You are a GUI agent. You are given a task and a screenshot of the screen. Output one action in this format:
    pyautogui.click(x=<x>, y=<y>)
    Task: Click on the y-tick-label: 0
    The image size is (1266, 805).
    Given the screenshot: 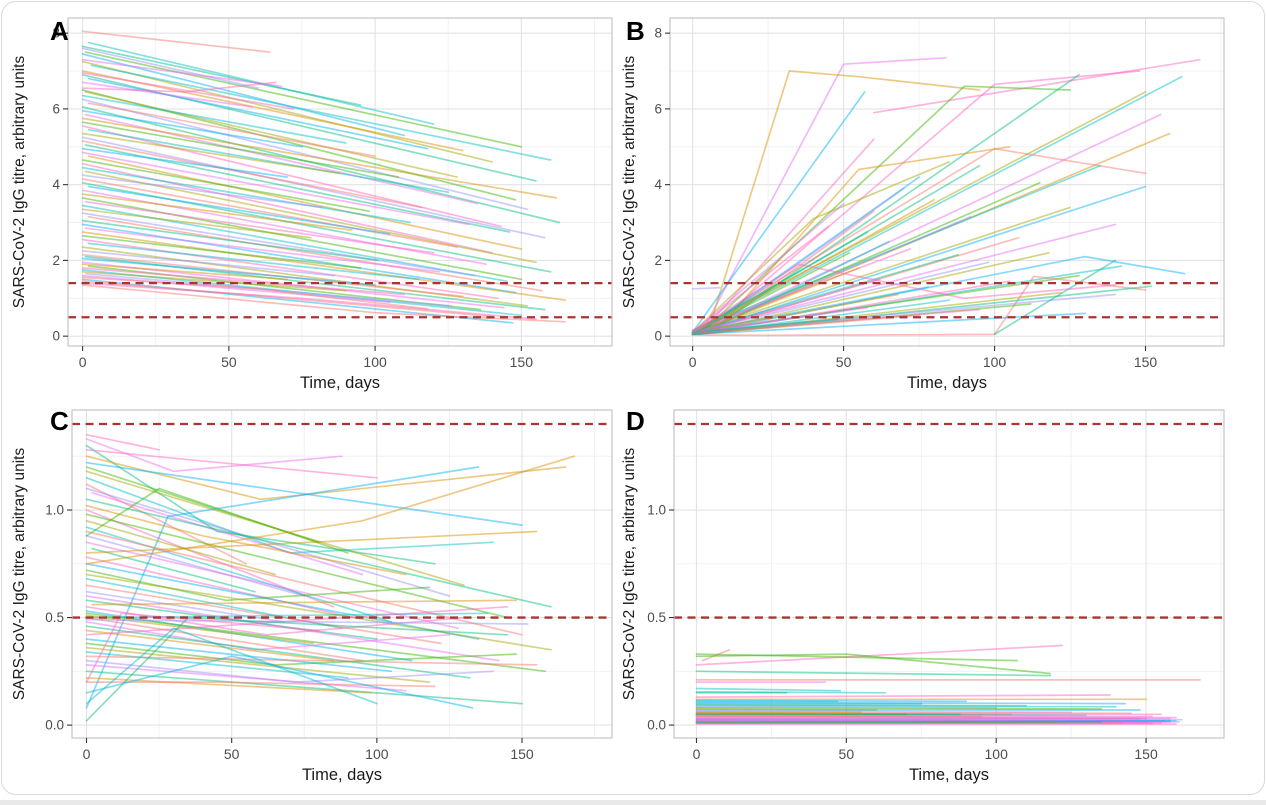 What is the action you would take?
    pyautogui.click(x=658, y=336)
    